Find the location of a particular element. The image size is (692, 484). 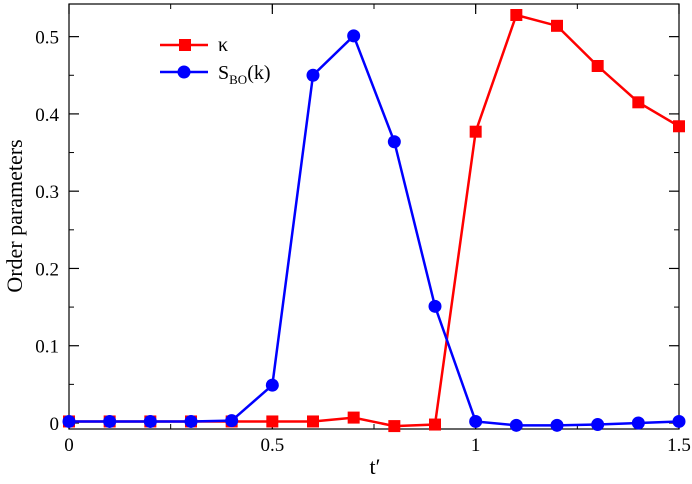

x-tick-label: 0.5 is located at coordinates (272, 445).